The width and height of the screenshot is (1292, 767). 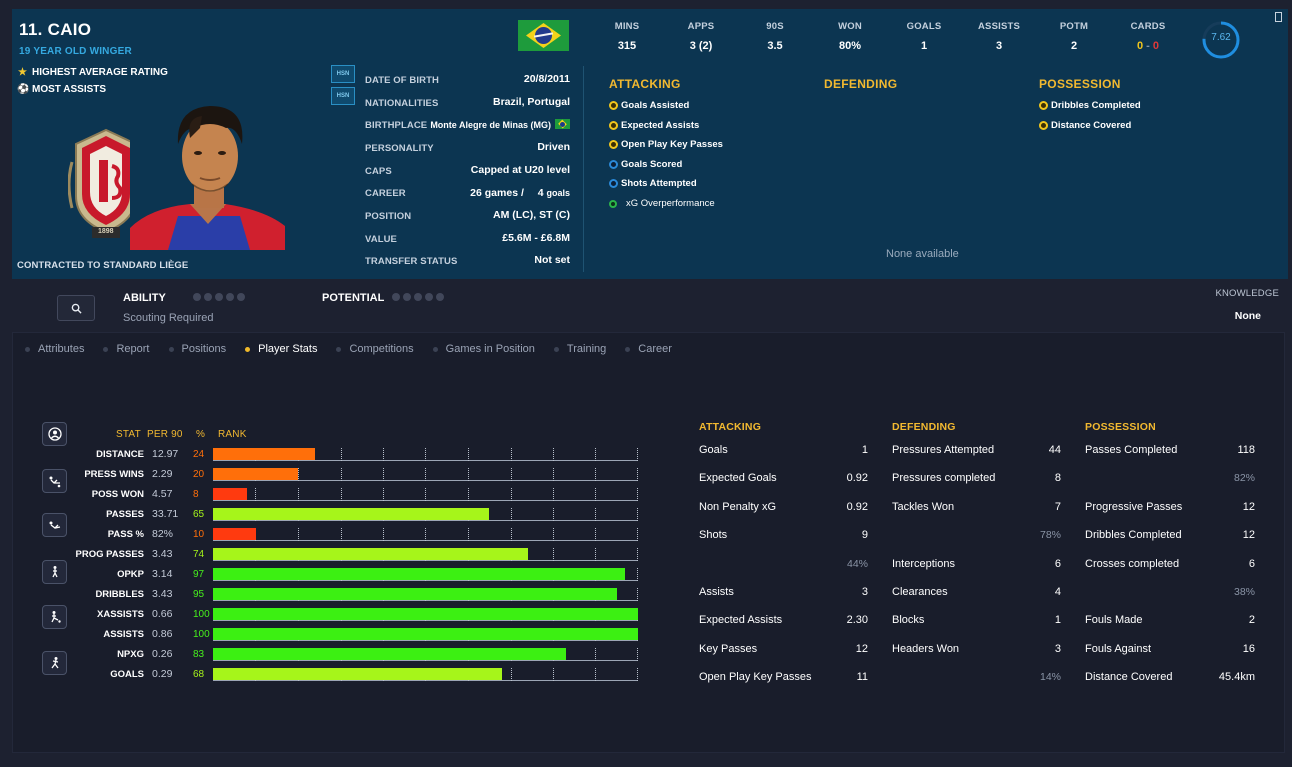 What do you see at coordinates (701, 26) in the screenshot?
I see `stat-head-apps: APPS` at bounding box center [701, 26].